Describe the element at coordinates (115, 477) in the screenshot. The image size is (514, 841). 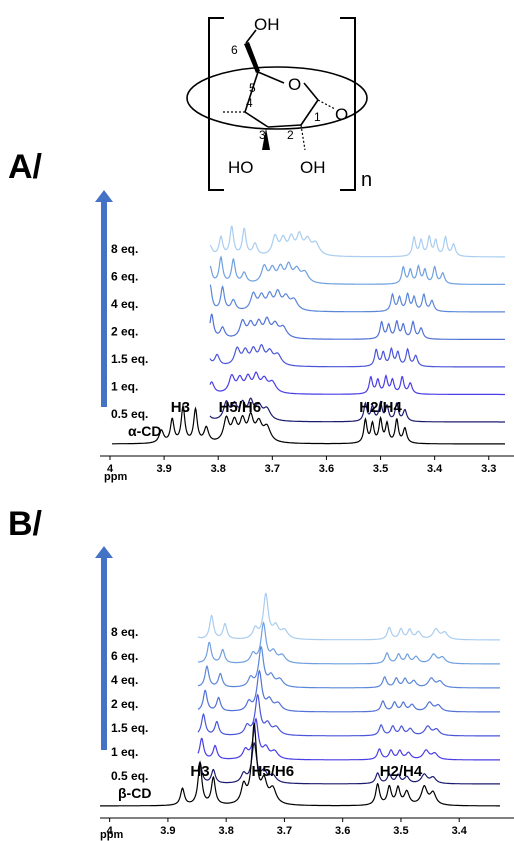
I see `panel-a-x-axis-label: ppm` at that location.